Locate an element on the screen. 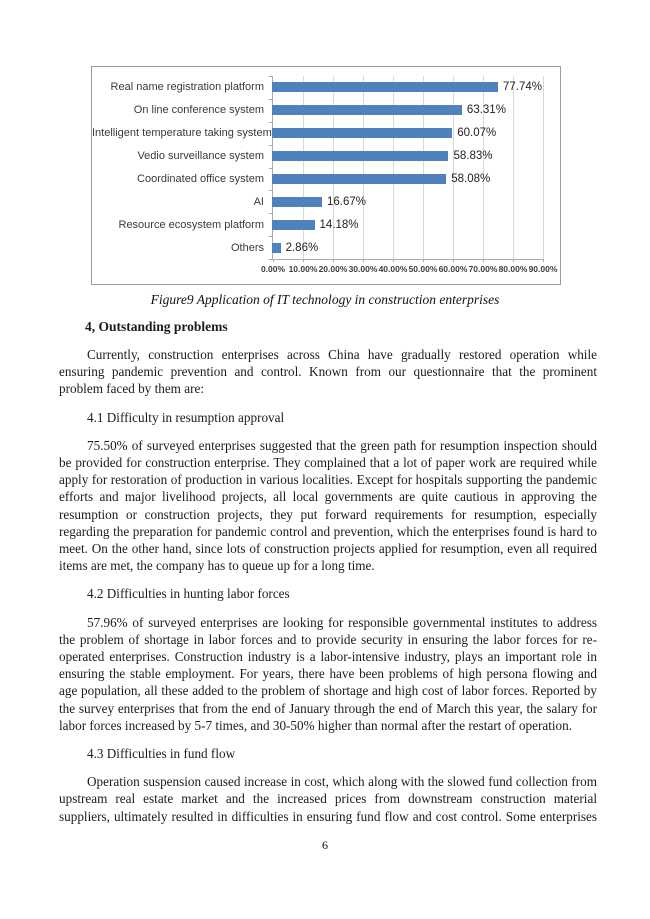 The height and width of the screenshot is (919, 650). bar-track: 63.31% is located at coordinates (407, 110).